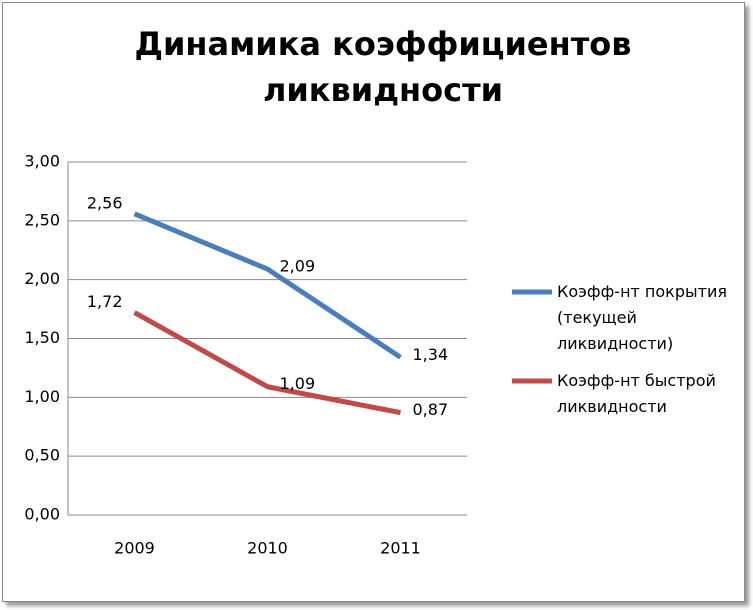  I want to click on y-tick-label: 1,50, so click(42, 337).